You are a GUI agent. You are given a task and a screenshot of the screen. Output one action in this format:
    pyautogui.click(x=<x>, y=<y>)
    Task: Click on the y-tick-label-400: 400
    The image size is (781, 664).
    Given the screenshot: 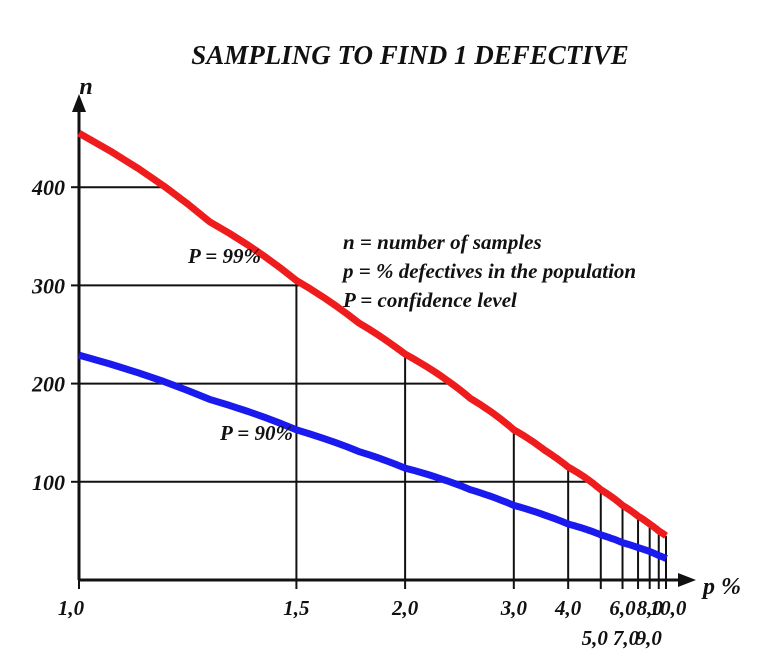 What is the action you would take?
    pyautogui.click(x=48, y=187)
    